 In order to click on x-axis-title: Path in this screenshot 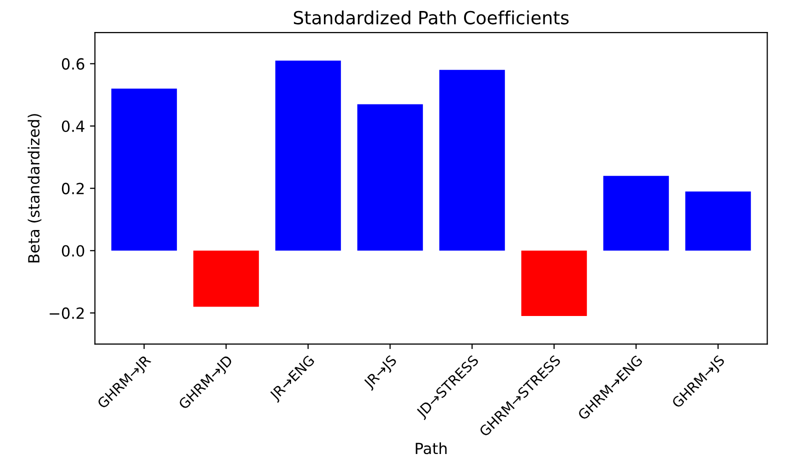, I will do `click(431, 448)`.